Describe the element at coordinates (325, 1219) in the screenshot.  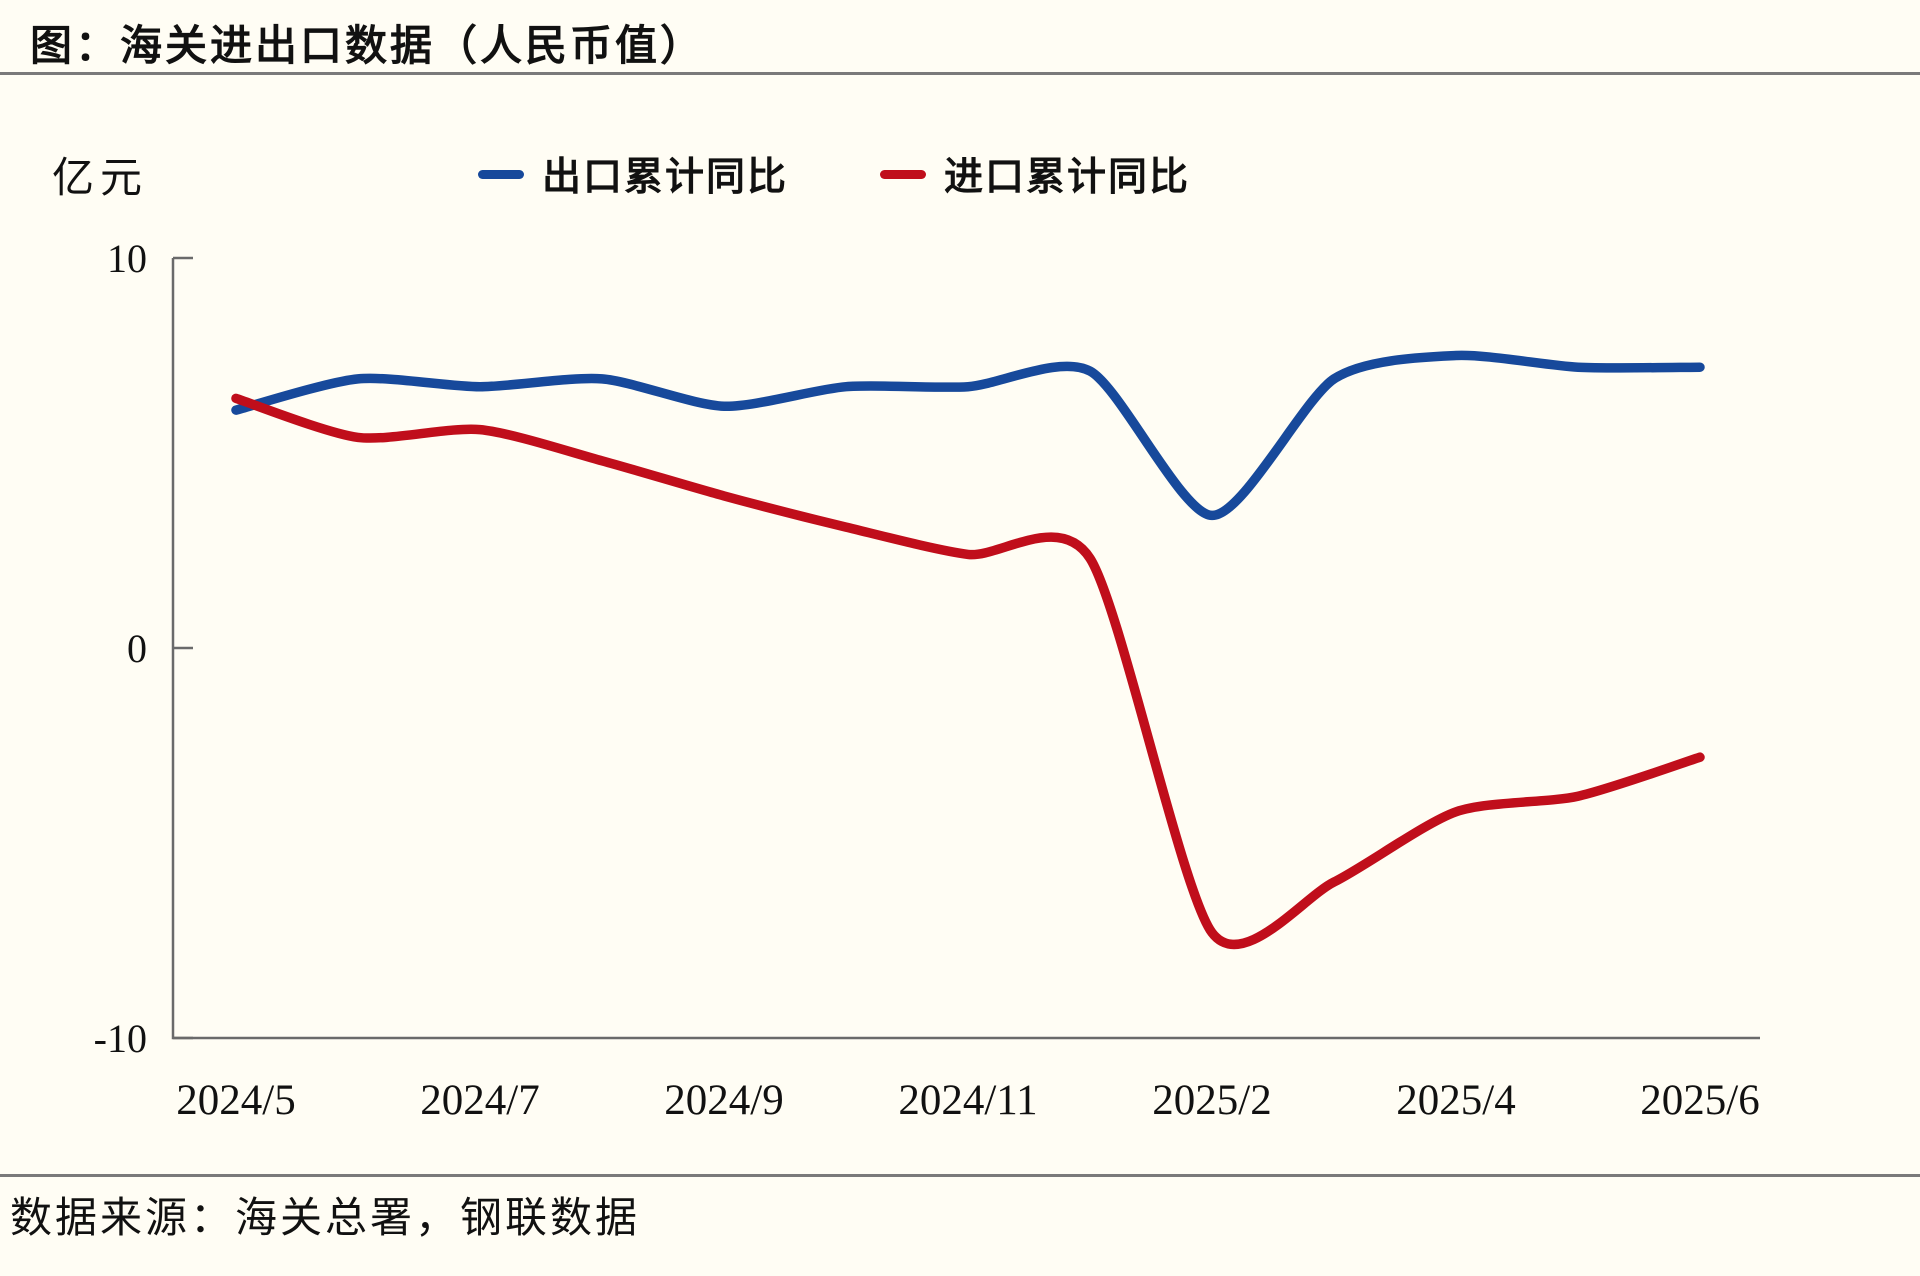
I see `source-note: 数据来源：海关总署，钢联数据` at that location.